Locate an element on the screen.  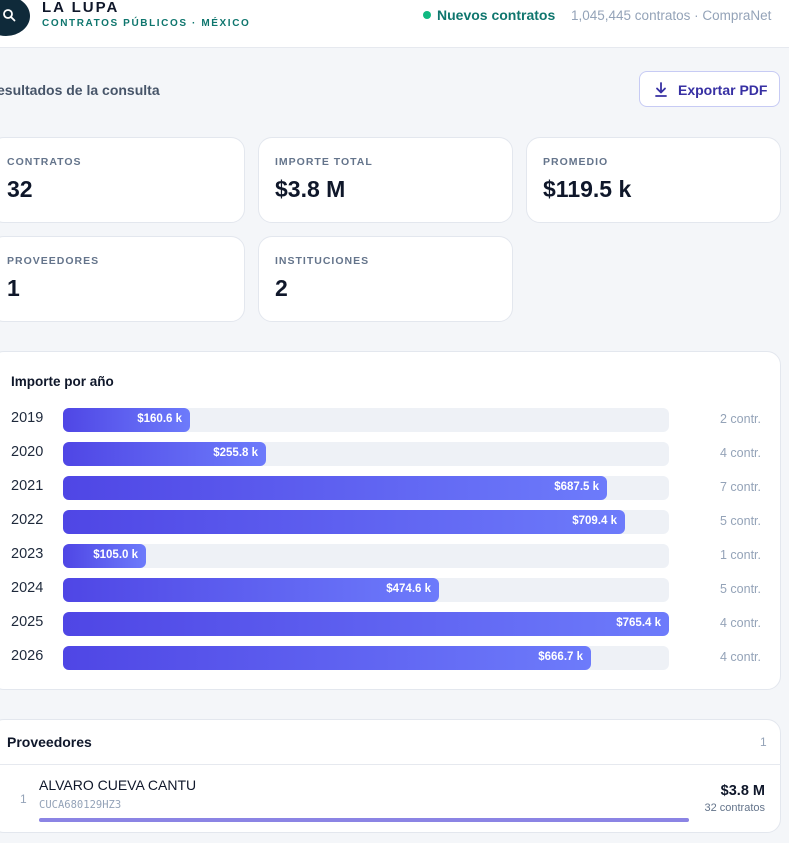
download-icon is located at coordinates (661, 89).